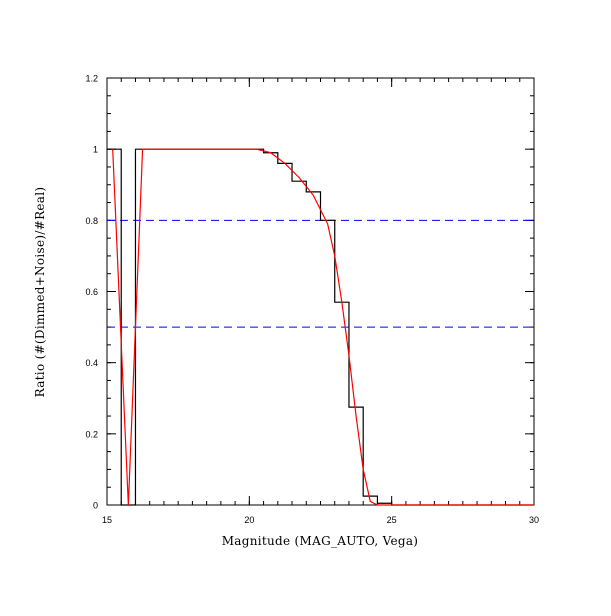 Image resolution: width=611 pixels, height=616 pixels. I want to click on x-axis-title: Magnitude (MAG_AUTO, Vega), so click(320, 541).